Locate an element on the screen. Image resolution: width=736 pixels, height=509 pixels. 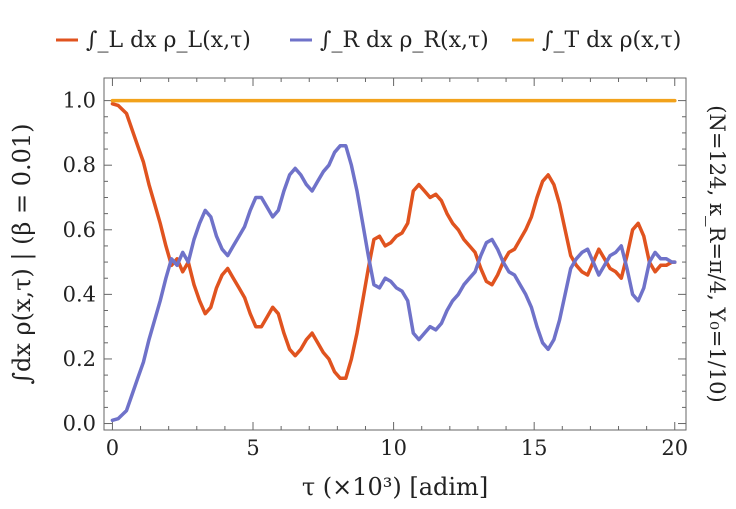
legend-label-right: ∫_R dx ρ_R(x,τ) is located at coordinates (404, 40).